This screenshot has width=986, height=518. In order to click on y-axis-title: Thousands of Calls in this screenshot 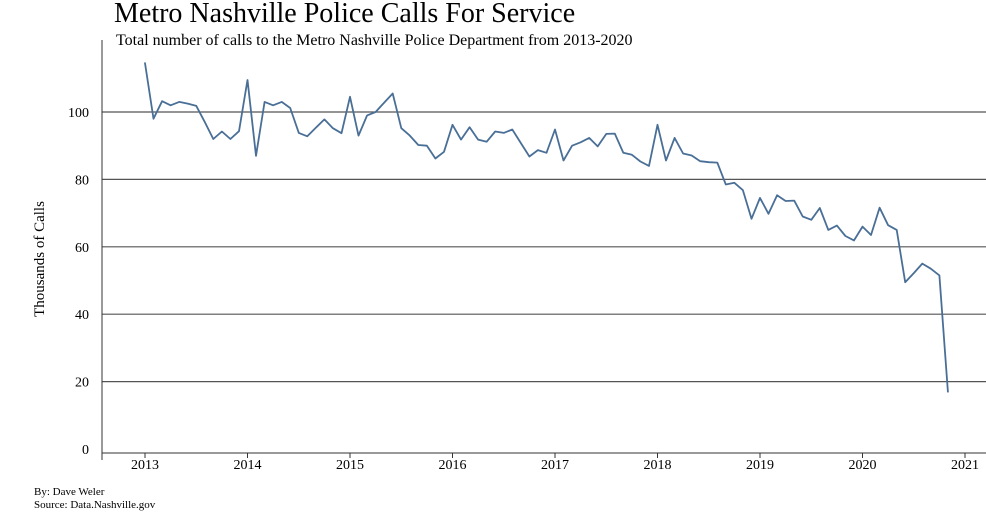, I will do `click(40, 259)`.